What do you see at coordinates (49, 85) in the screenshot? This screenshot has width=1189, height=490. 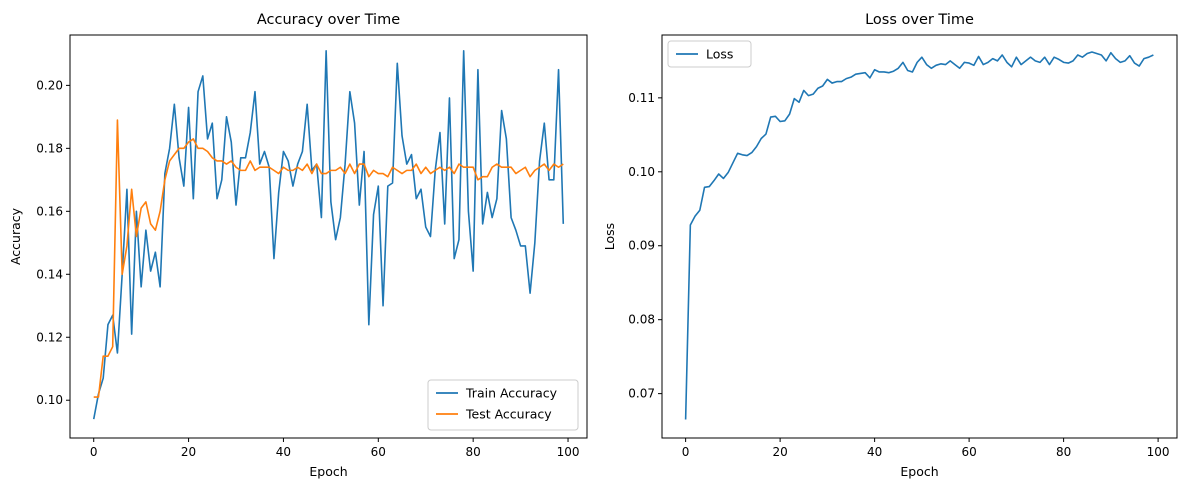 I see `y-tick-label: 0.20` at bounding box center [49, 85].